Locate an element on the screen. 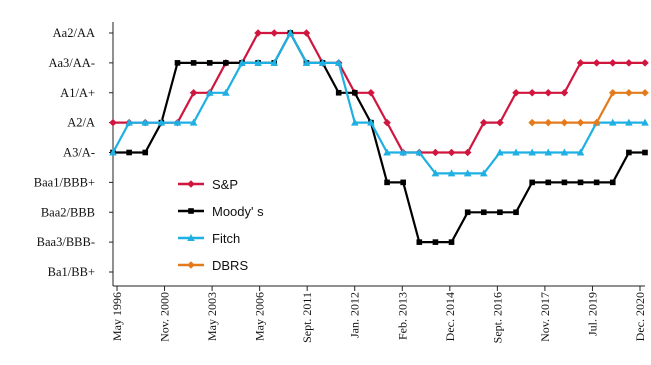 The height and width of the screenshot is (365, 651). x-tick-label: Jan. 2012 is located at coordinates (355, 315).